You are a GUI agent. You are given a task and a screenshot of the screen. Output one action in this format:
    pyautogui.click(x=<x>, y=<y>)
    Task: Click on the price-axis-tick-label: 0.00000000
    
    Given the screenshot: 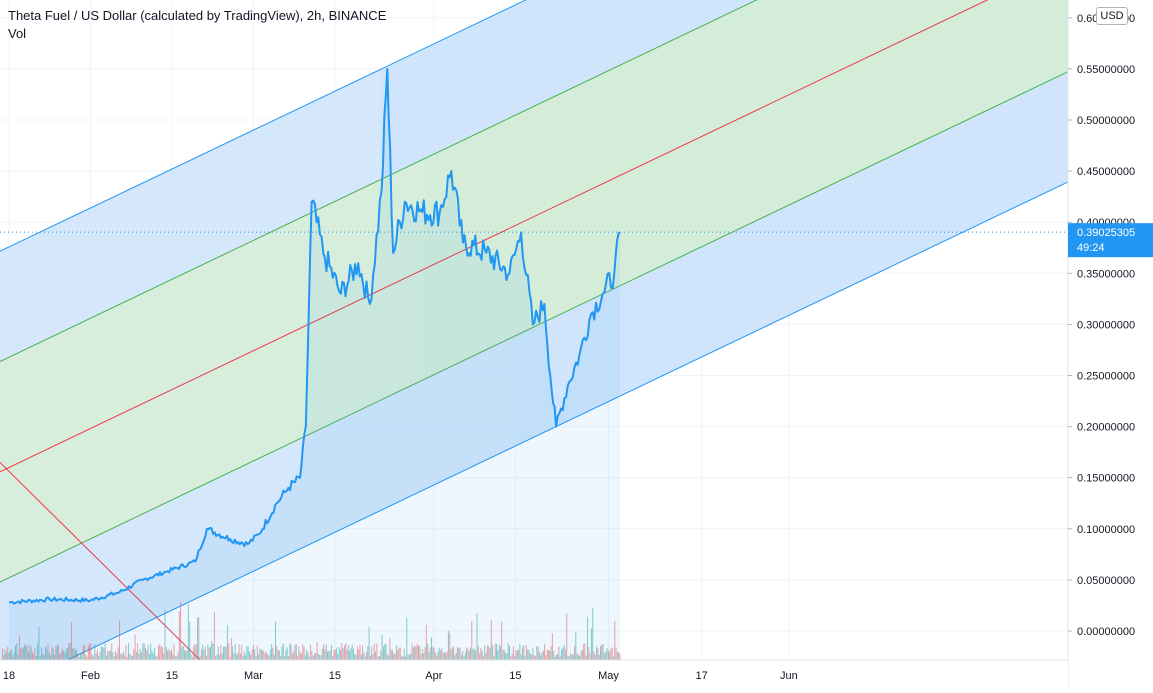 What is the action you would take?
    pyautogui.click(x=1106, y=632)
    